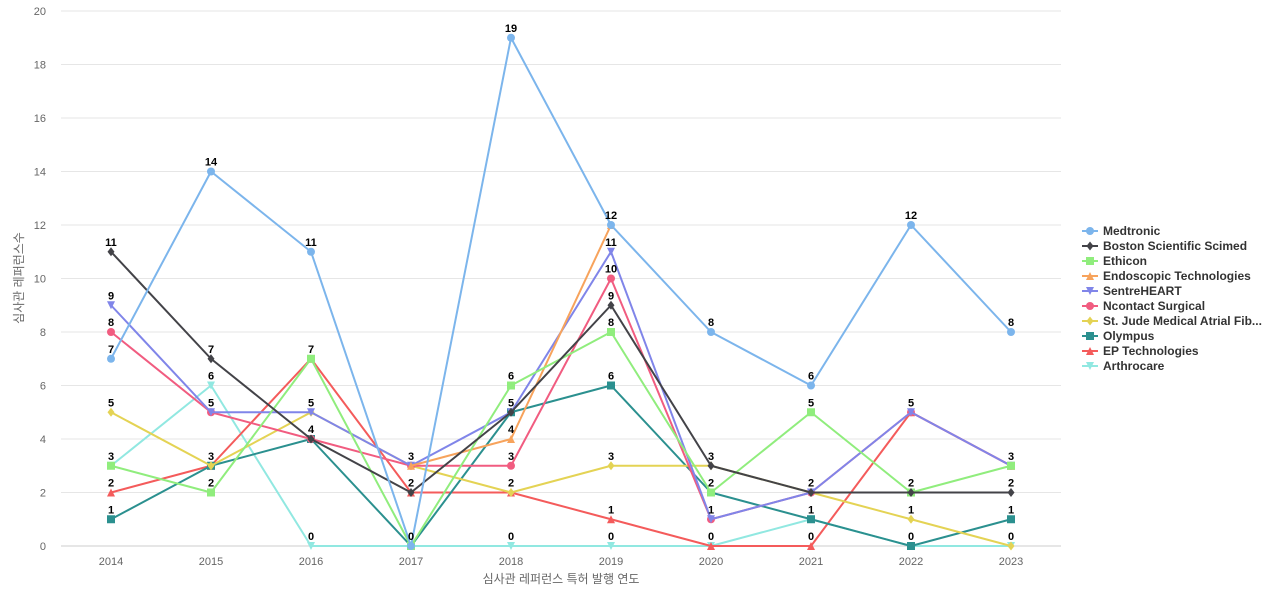  Describe the element at coordinates (1011, 323) in the screenshot. I see `data-label: 8` at that location.